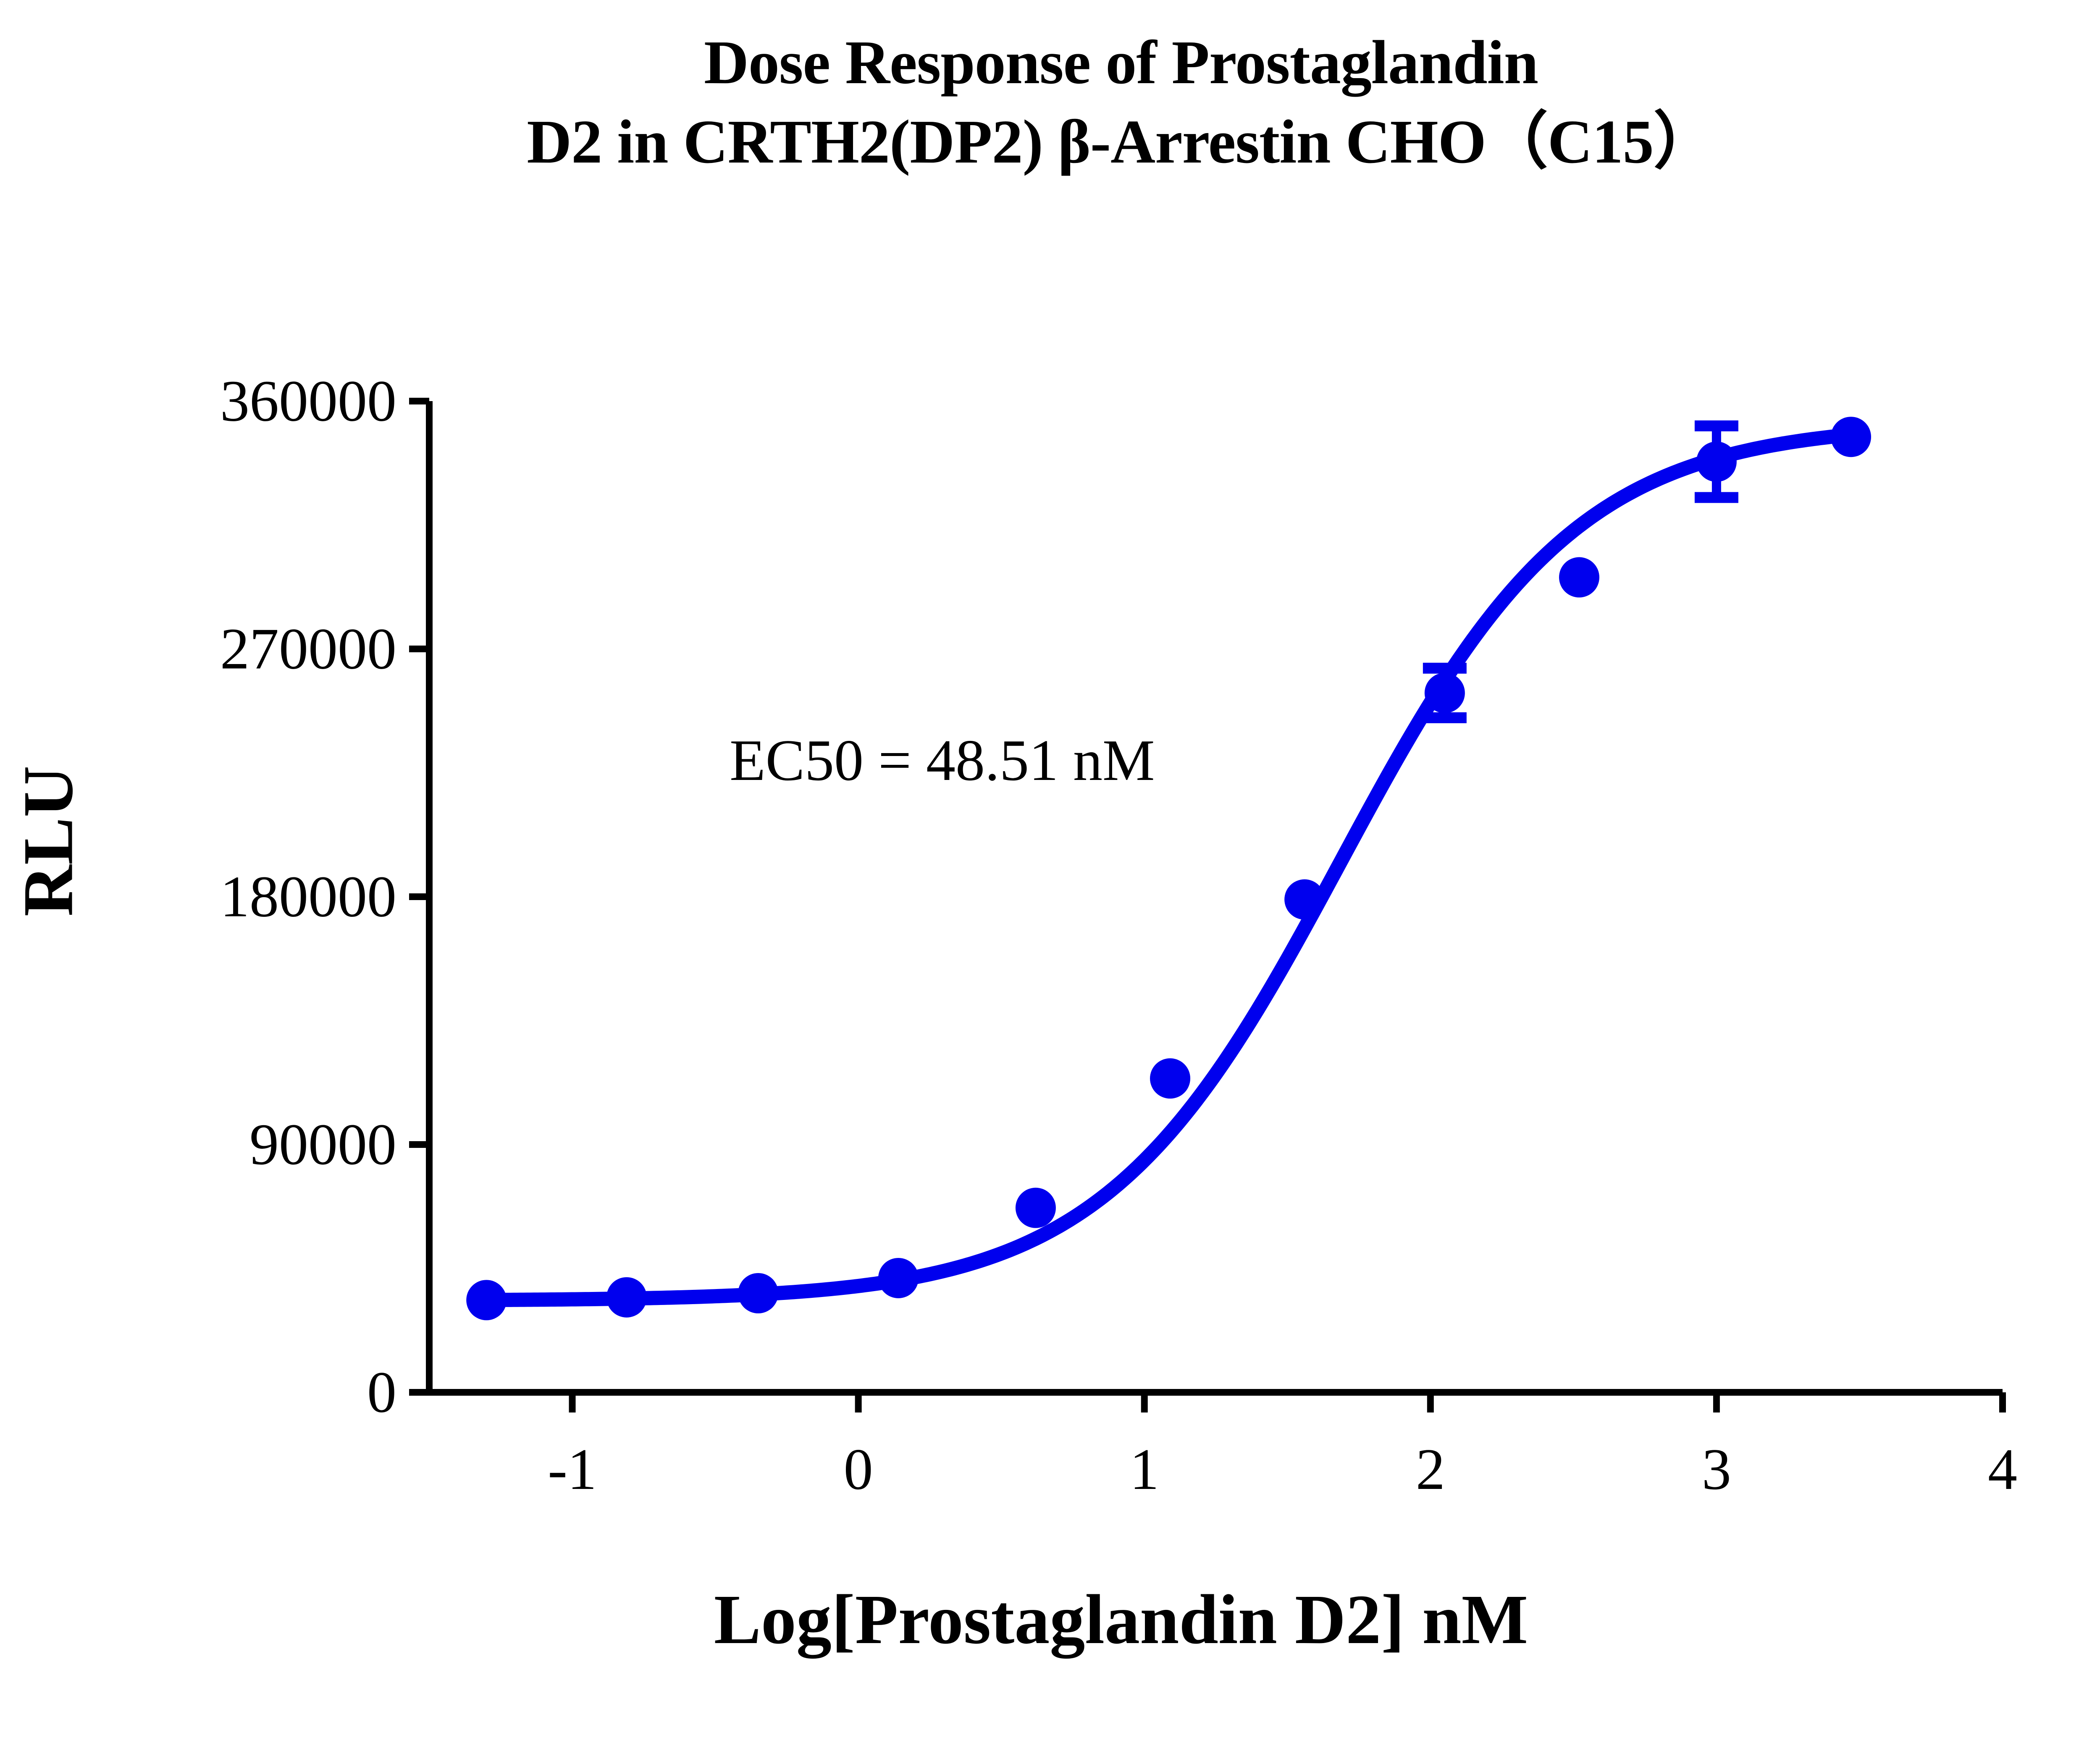 The height and width of the screenshot is (1759, 2100). I want to click on x-axis-label: Log[Prostaglandin D2] nM, so click(1121, 1619).